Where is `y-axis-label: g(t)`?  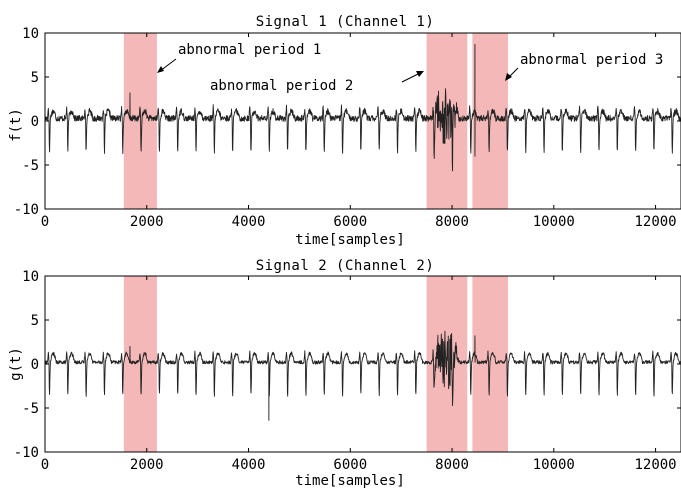 y-axis-label: g(t) is located at coordinates (16, 364).